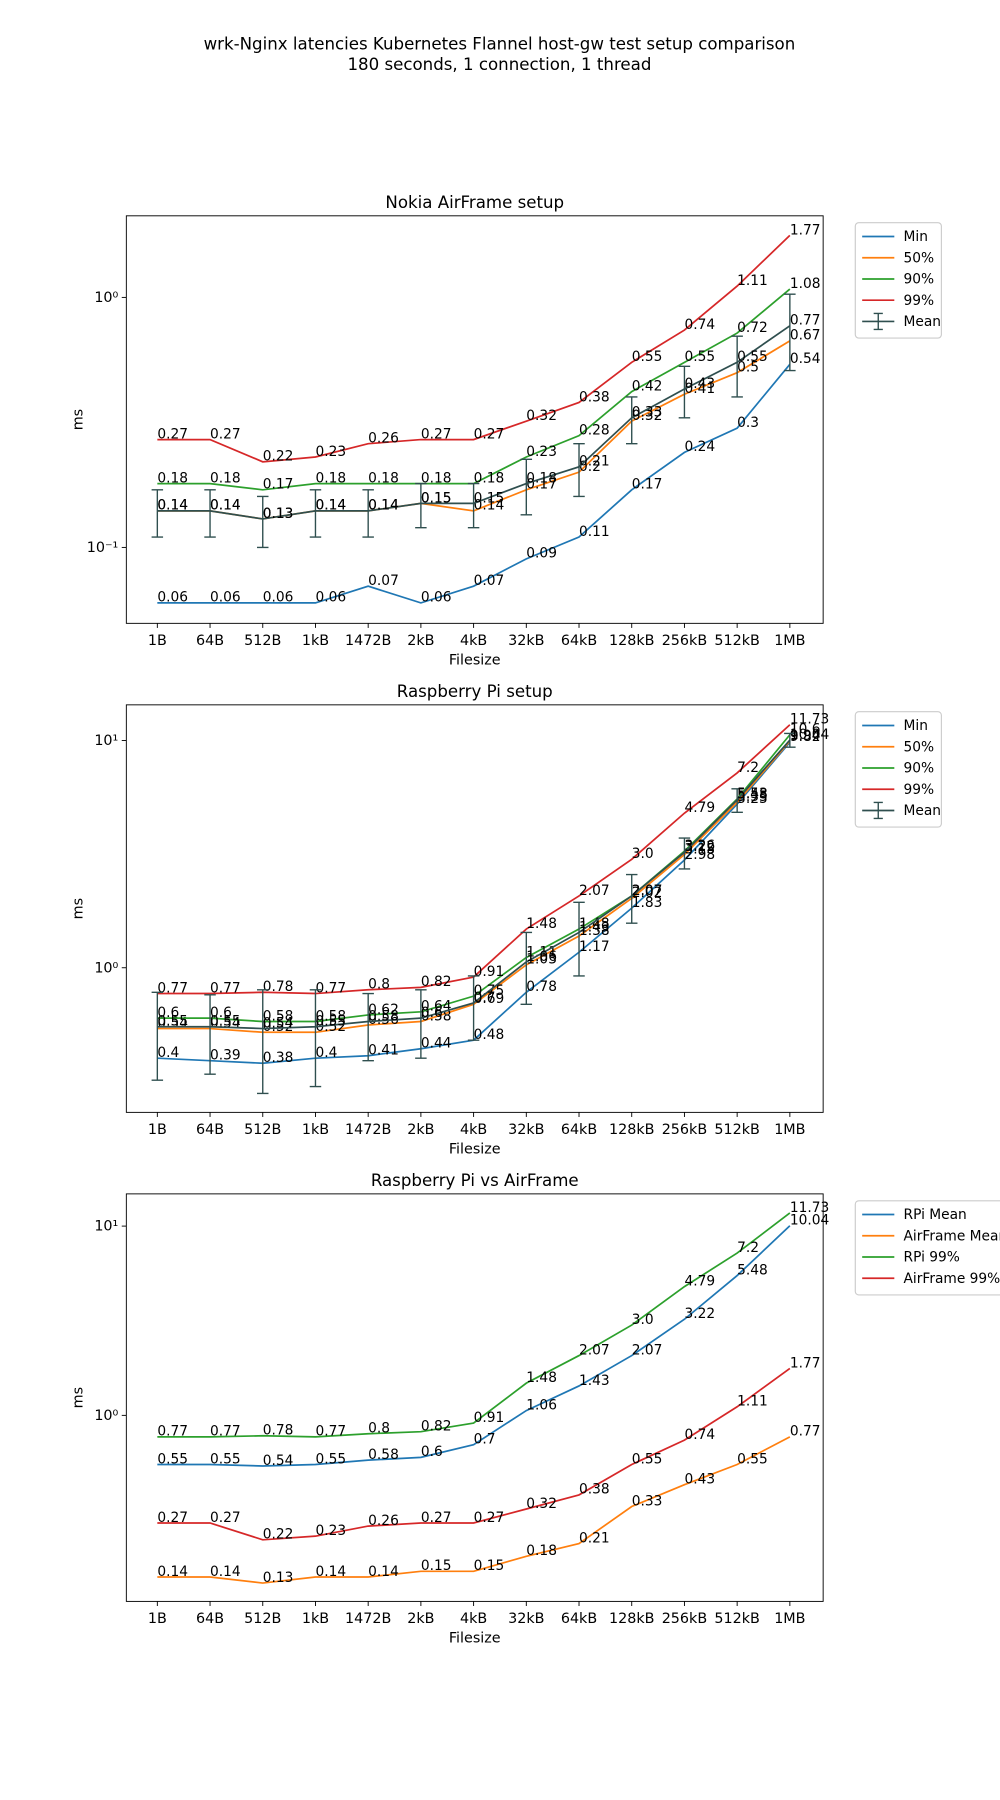 Image resolution: width=1000 pixels, height=1800 pixels. I want to click on data-label: 4.79, so click(699, 1281).